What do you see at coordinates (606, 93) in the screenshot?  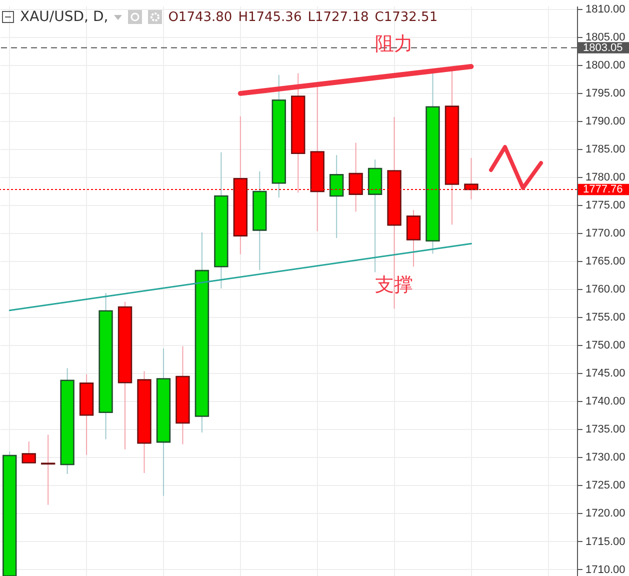 I see `y-tick-label: 1795.00` at bounding box center [606, 93].